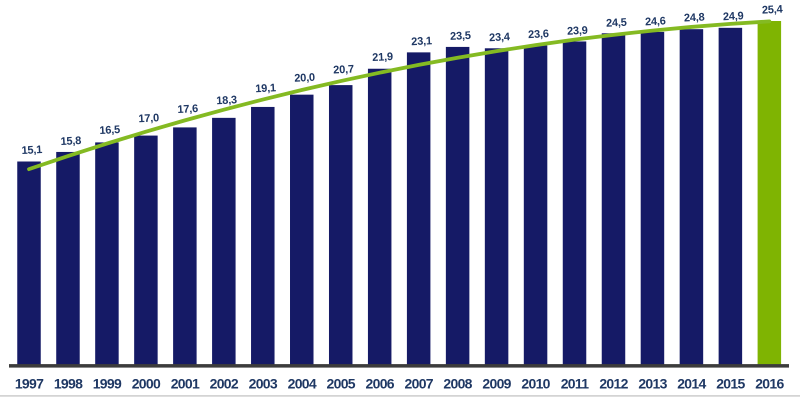 This screenshot has height=405, width=800. Describe the element at coordinates (341, 384) in the screenshot. I see `svg-text: 2005` at that location.